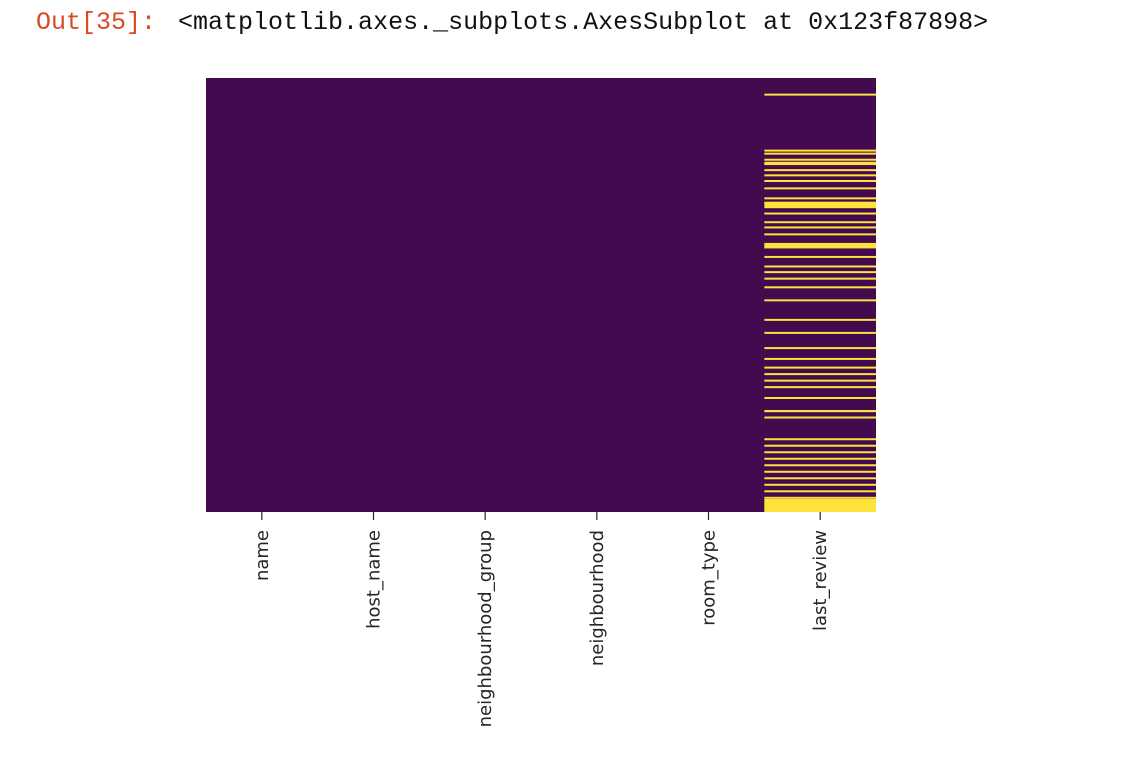 Image resolution: width=1128 pixels, height=766 pixels. What do you see at coordinates (709, 578) in the screenshot?
I see `x-tick-label: room_type` at bounding box center [709, 578].